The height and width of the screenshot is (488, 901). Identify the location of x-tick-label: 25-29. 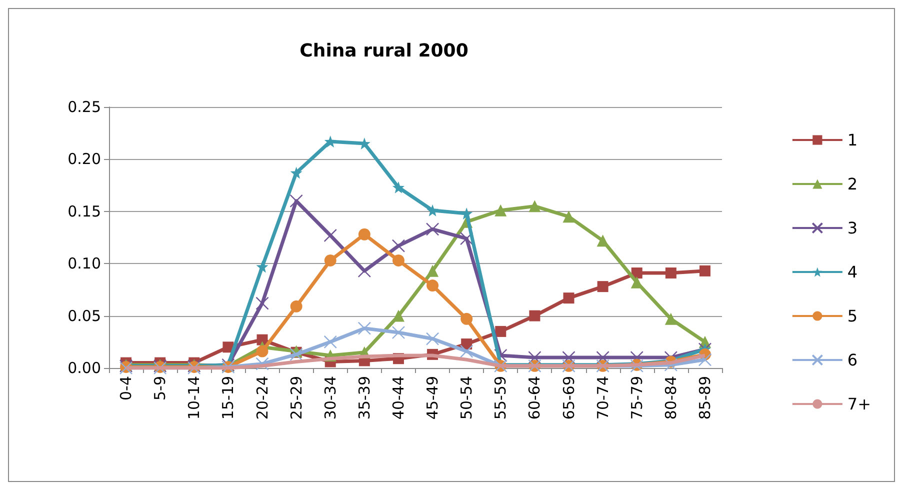
(296, 398).